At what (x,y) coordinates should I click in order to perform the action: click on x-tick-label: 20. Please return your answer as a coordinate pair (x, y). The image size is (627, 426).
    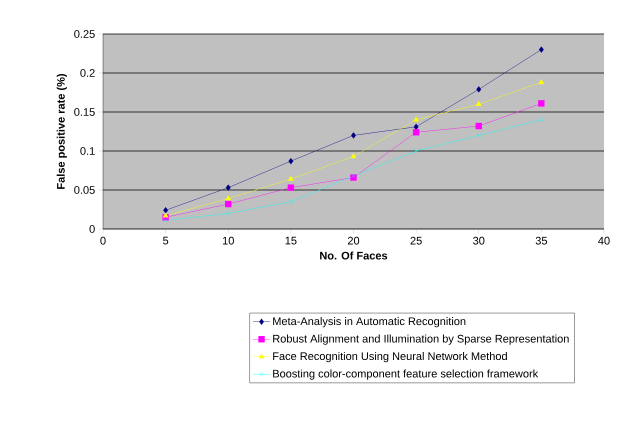
    Looking at the image, I should click on (354, 240).